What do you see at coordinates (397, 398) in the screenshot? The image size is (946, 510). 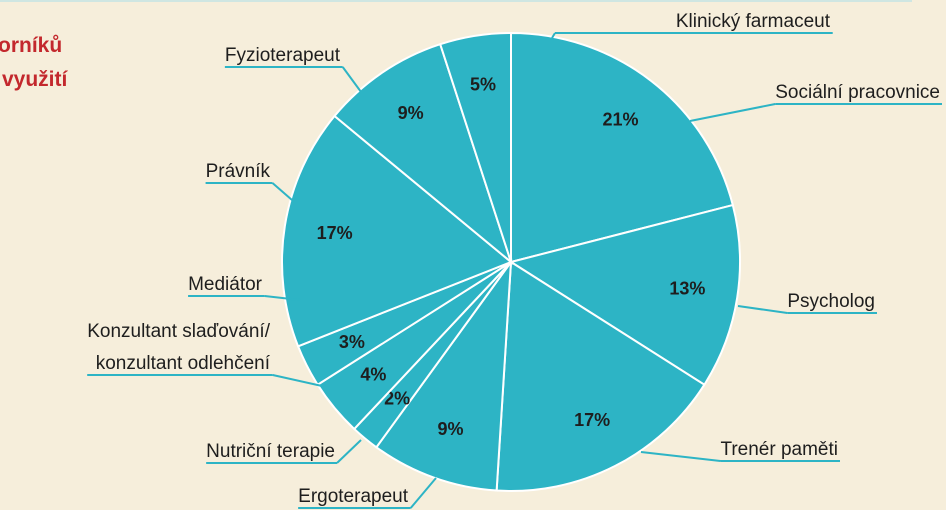 I see `value-label: 2%` at bounding box center [397, 398].